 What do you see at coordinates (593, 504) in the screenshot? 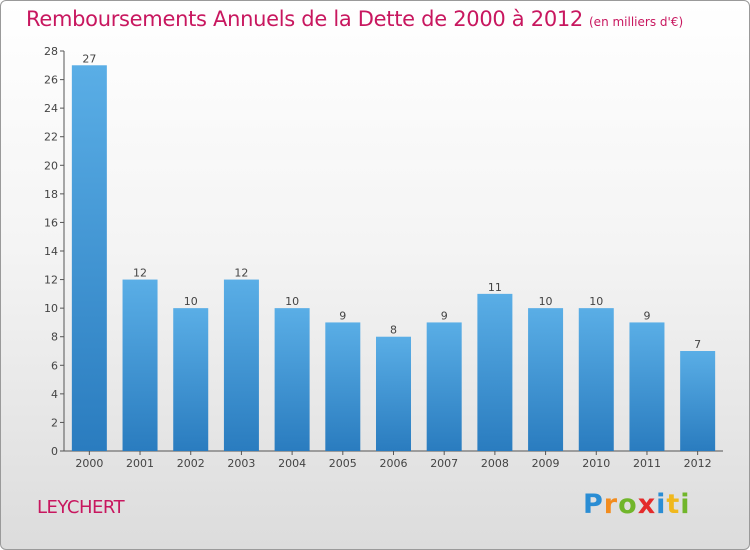
I see `logo-letter: P` at bounding box center [593, 504].